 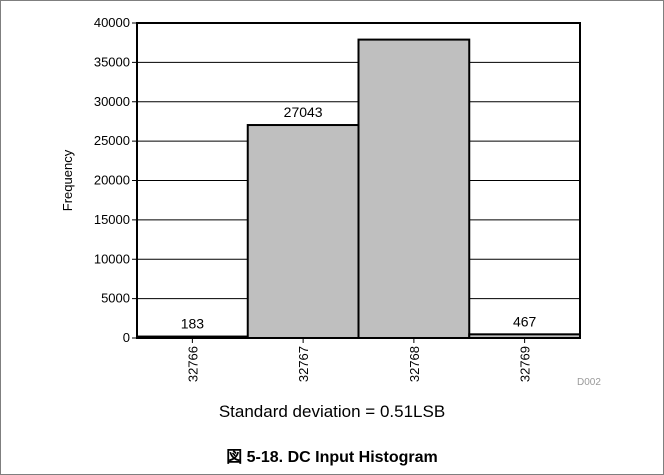 I want to click on y-tick-label: 10000, so click(x=112, y=258).